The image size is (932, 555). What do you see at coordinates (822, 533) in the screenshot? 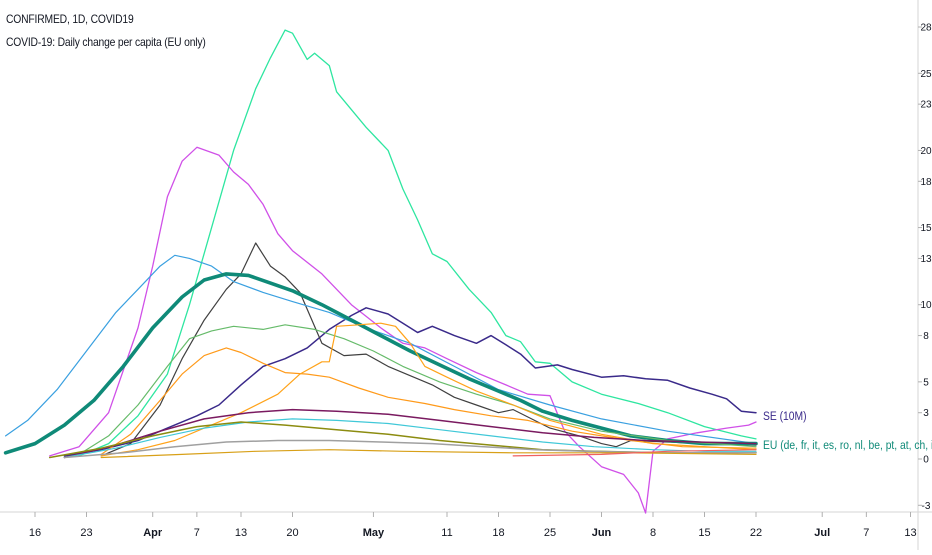
I see `x-tick-label: Jul` at bounding box center [822, 533].